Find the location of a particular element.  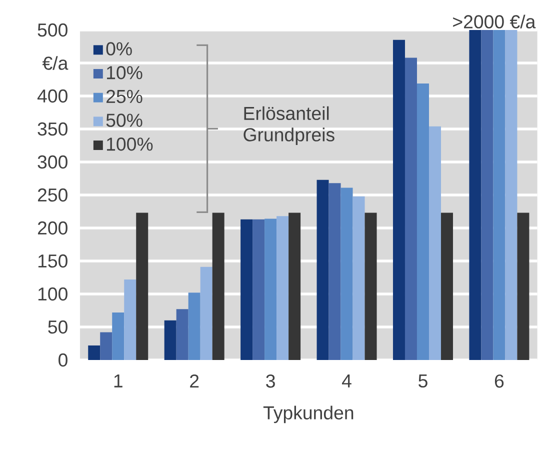

y-tick-label: 50 is located at coordinates (58, 327).